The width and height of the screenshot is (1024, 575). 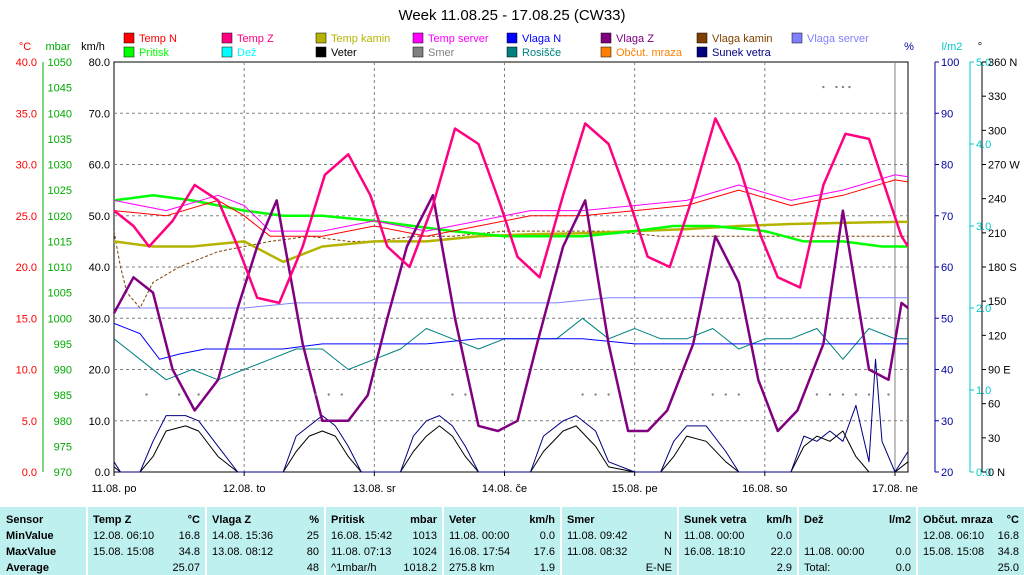 I want to click on axis-tick-label: 300, so click(x=997, y=131).